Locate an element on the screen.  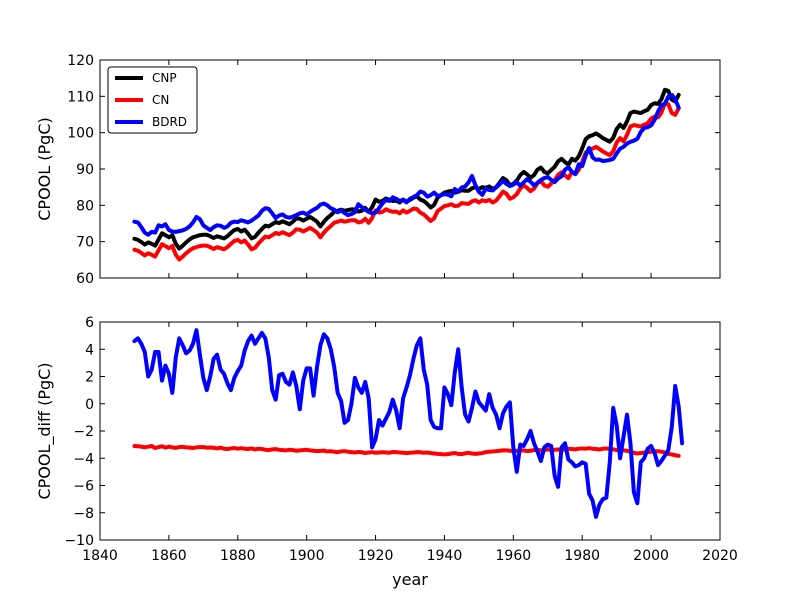
y-tick-label: −10 is located at coordinates (79, 541).